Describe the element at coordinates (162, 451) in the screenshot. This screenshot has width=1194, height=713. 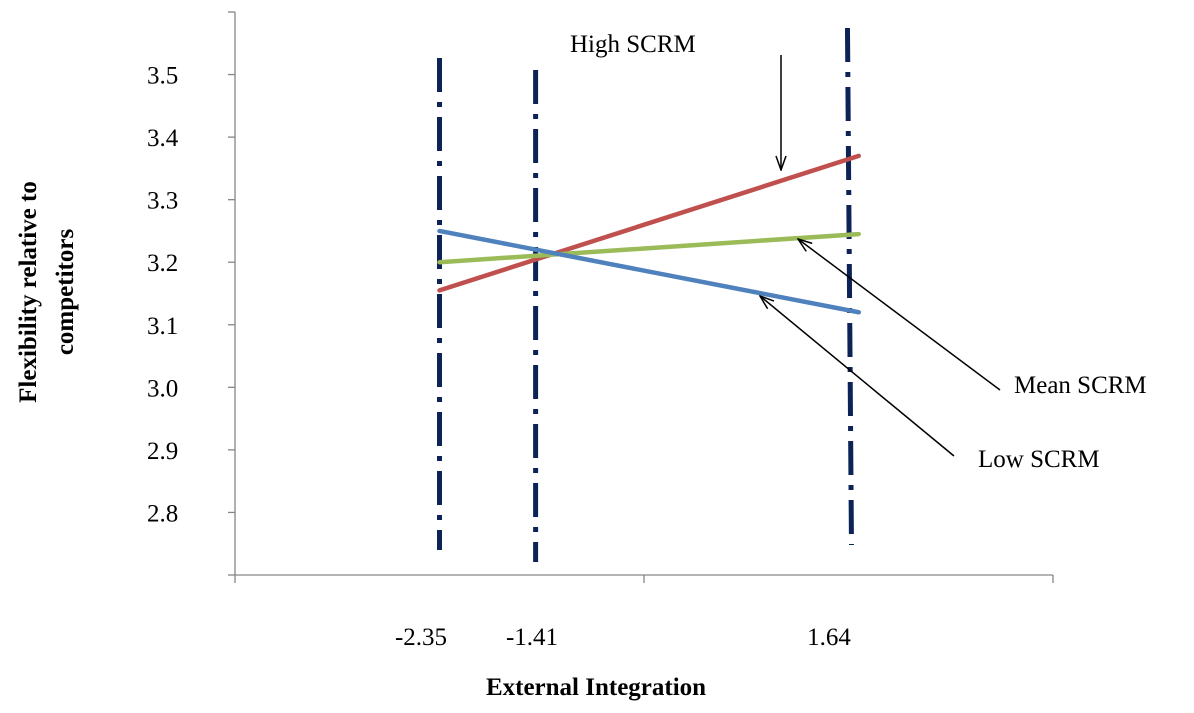
I see `y-tick-label: 2.9` at that location.